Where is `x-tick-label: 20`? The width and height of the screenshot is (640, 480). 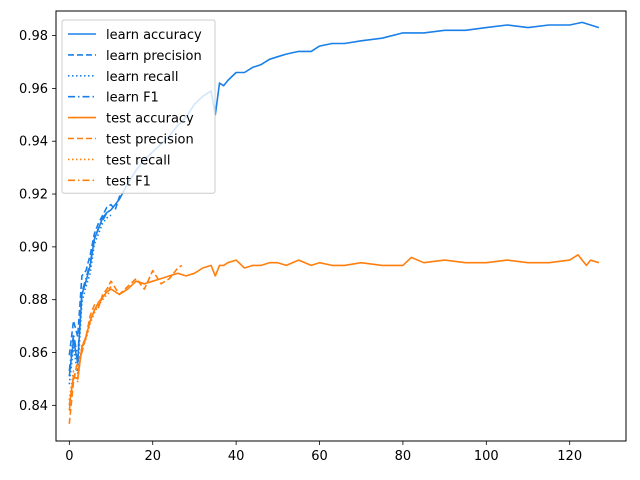
x-tick-label: 20 is located at coordinates (152, 456).